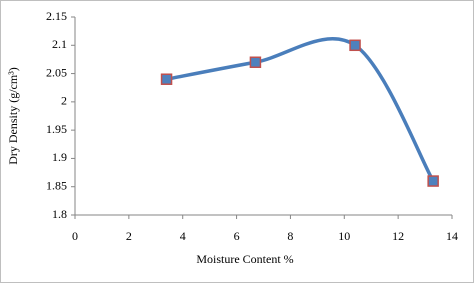 This screenshot has height=283, width=474. I want to click on y-axis-label: Dry Density (g/cm³), so click(13, 116).